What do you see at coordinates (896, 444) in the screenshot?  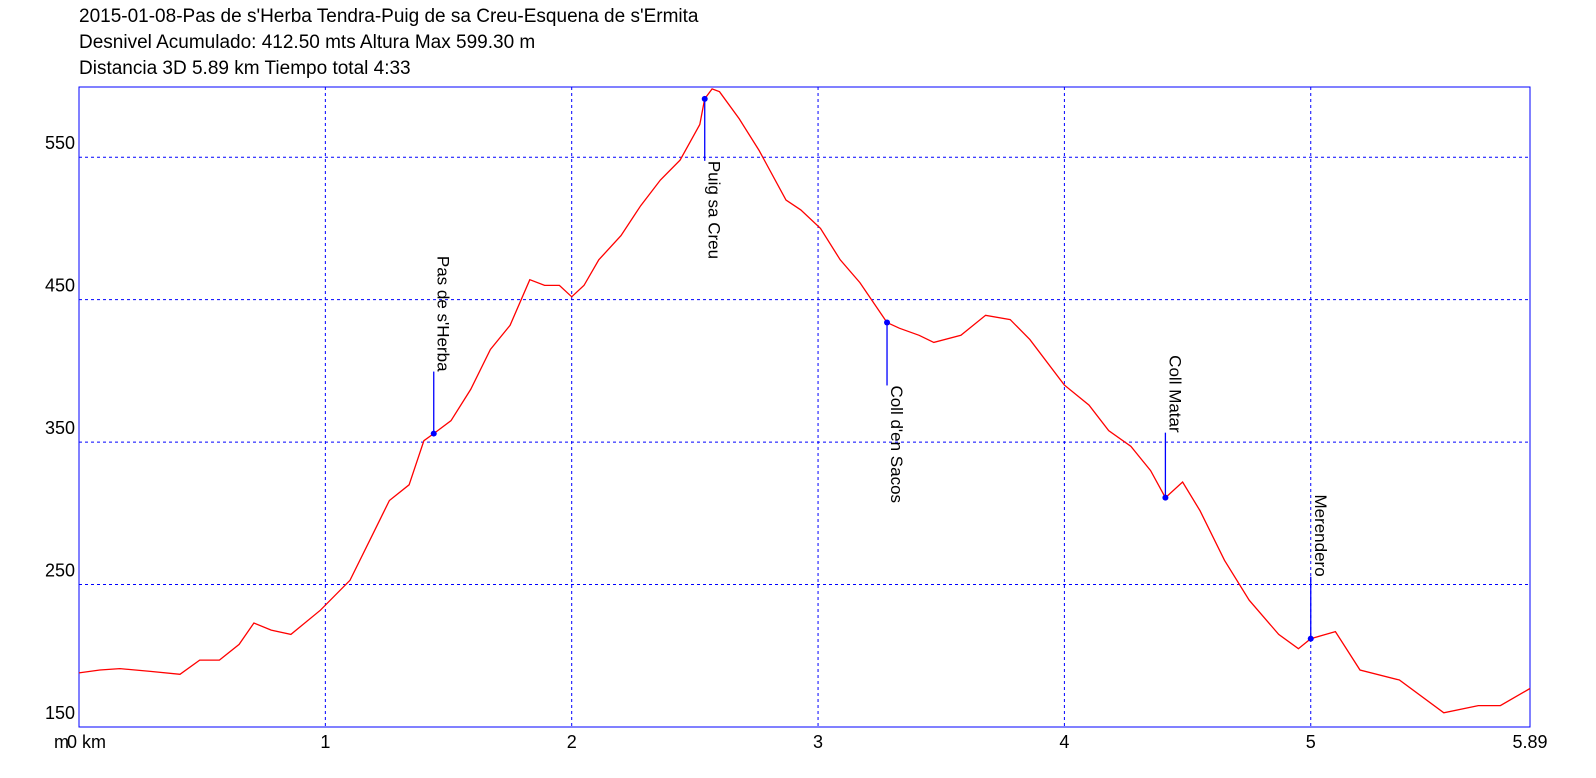 I see `waypoint-label: Coll d'en Sacos` at bounding box center [896, 444].